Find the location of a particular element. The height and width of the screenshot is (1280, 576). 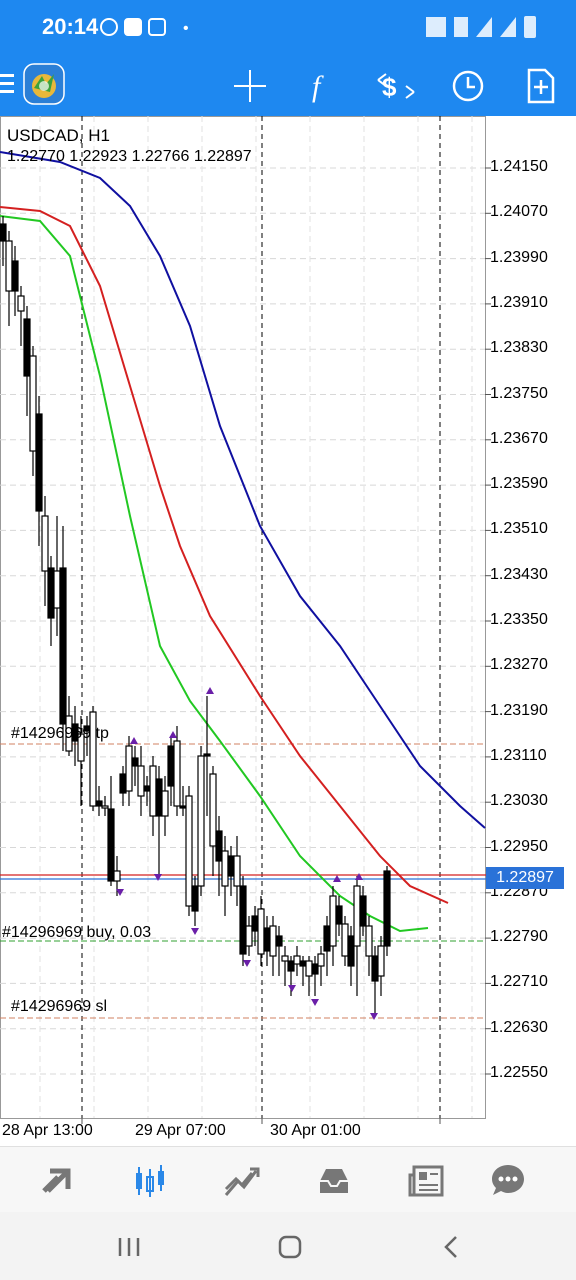

tp-label: #14296969 tp is located at coordinates (60, 733).